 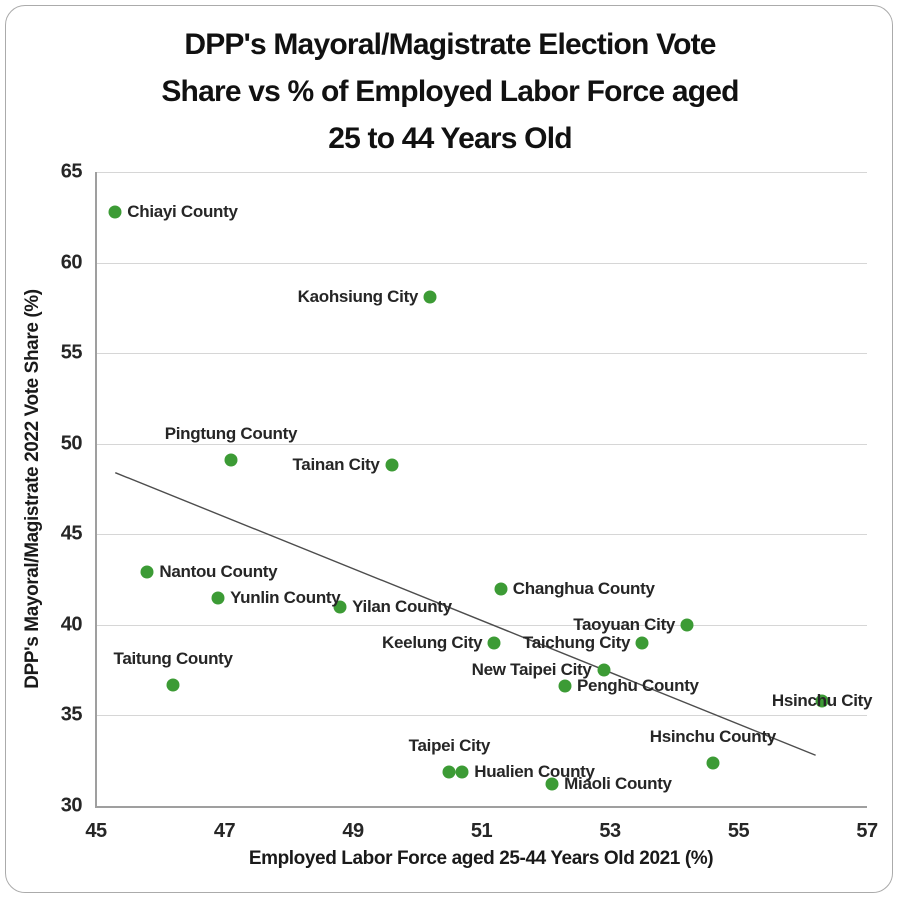 What do you see at coordinates (71, 533) in the screenshot?
I see `y-tick-label: 45` at bounding box center [71, 533].